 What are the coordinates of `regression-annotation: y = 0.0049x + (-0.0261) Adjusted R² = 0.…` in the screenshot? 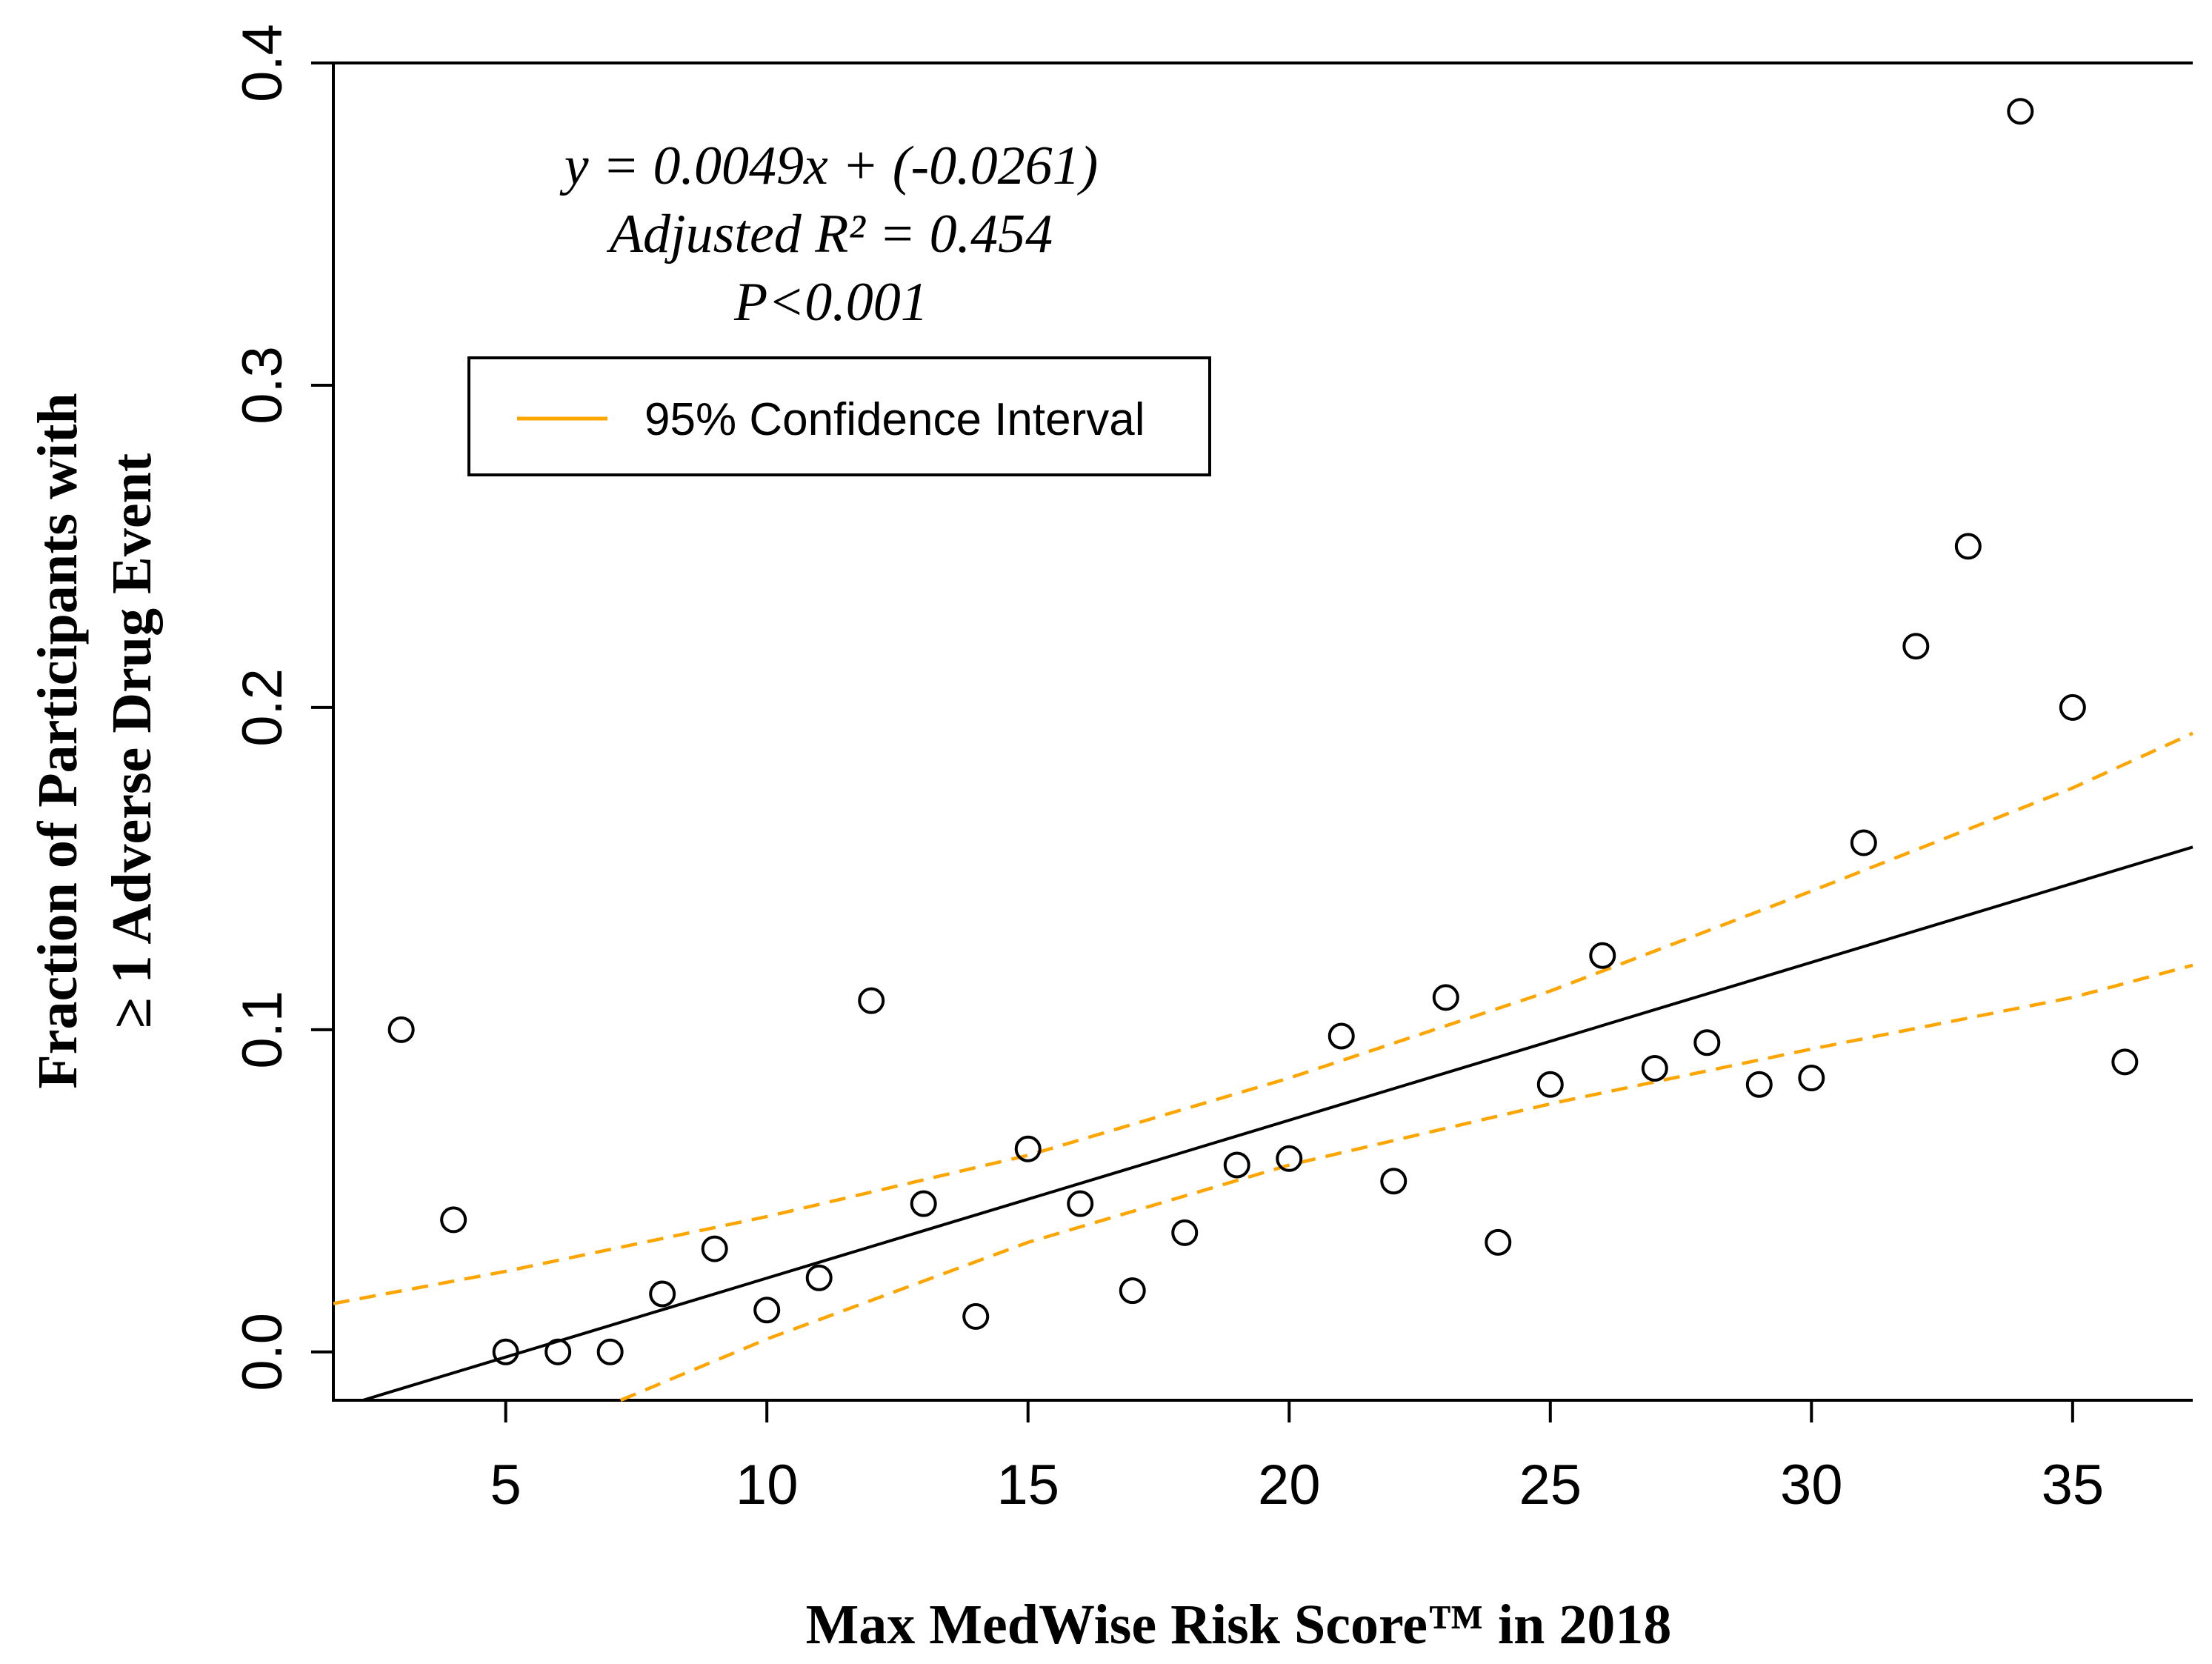 It's located at (829, 235).